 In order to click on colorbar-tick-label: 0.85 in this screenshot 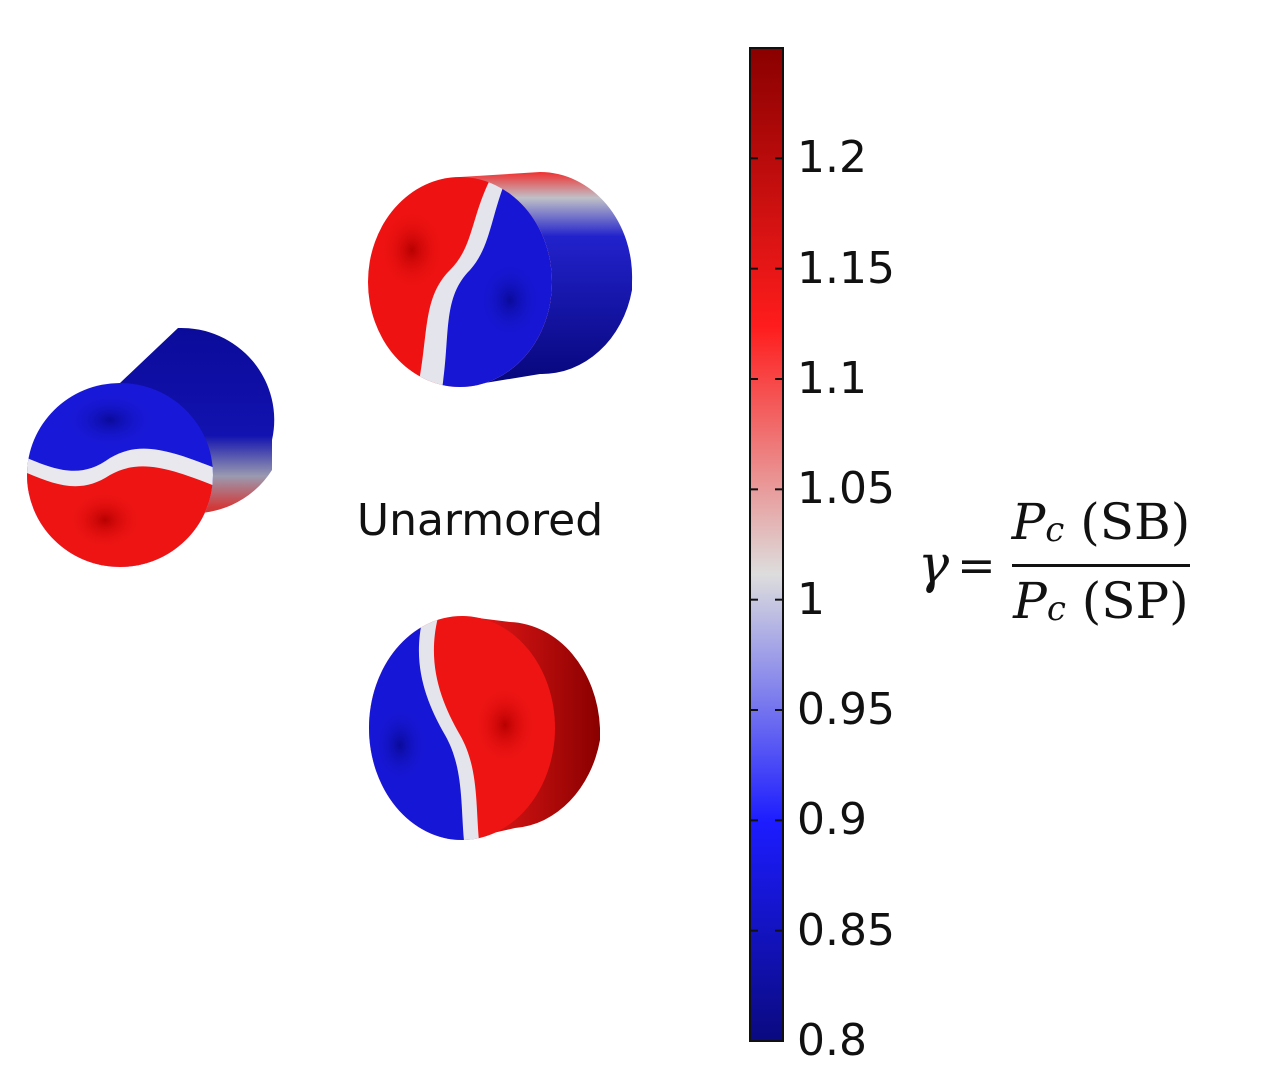, I will do `click(846, 930)`.